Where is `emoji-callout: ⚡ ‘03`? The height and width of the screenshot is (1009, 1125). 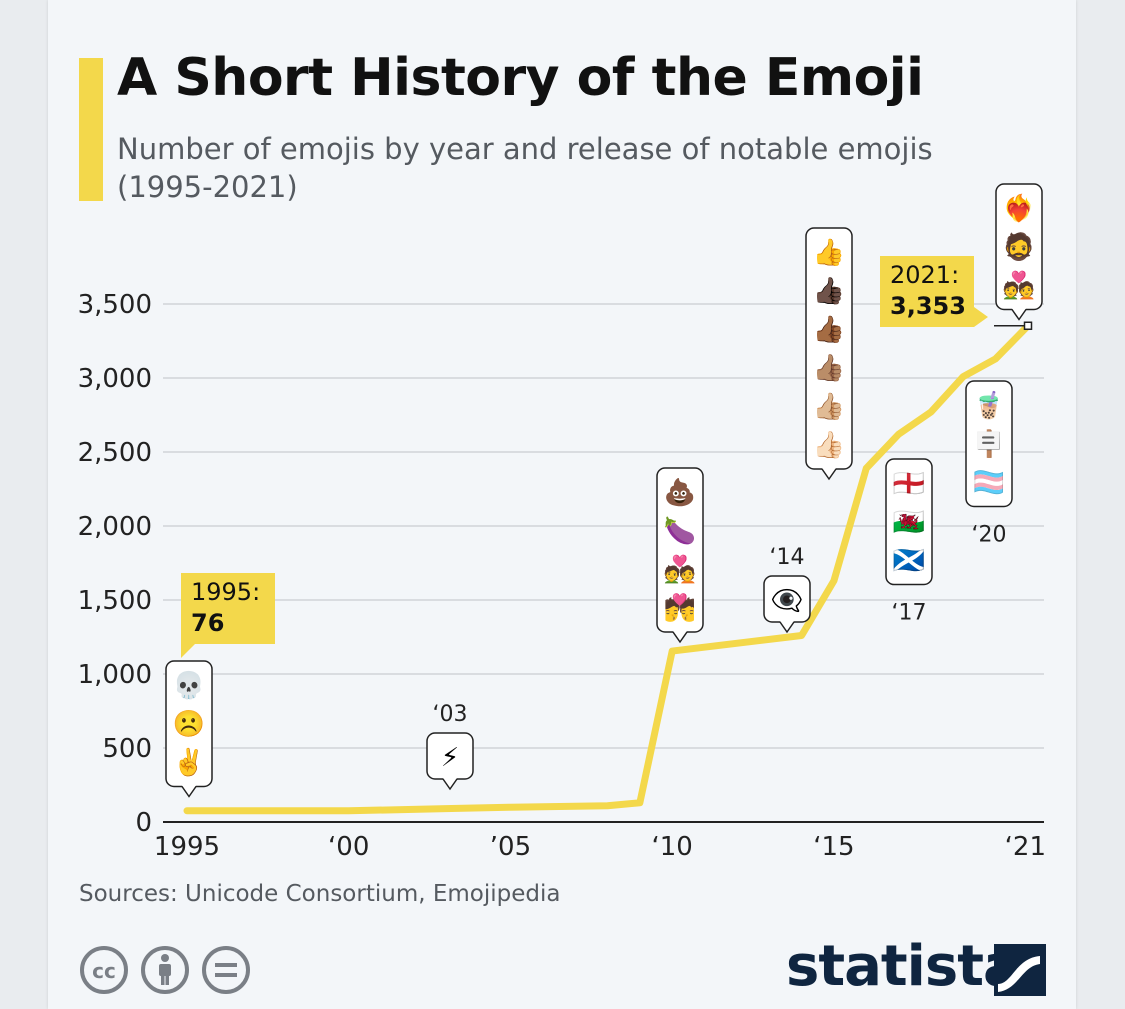
emoji-callout: ⚡ ‘03 is located at coordinates (450, 746).